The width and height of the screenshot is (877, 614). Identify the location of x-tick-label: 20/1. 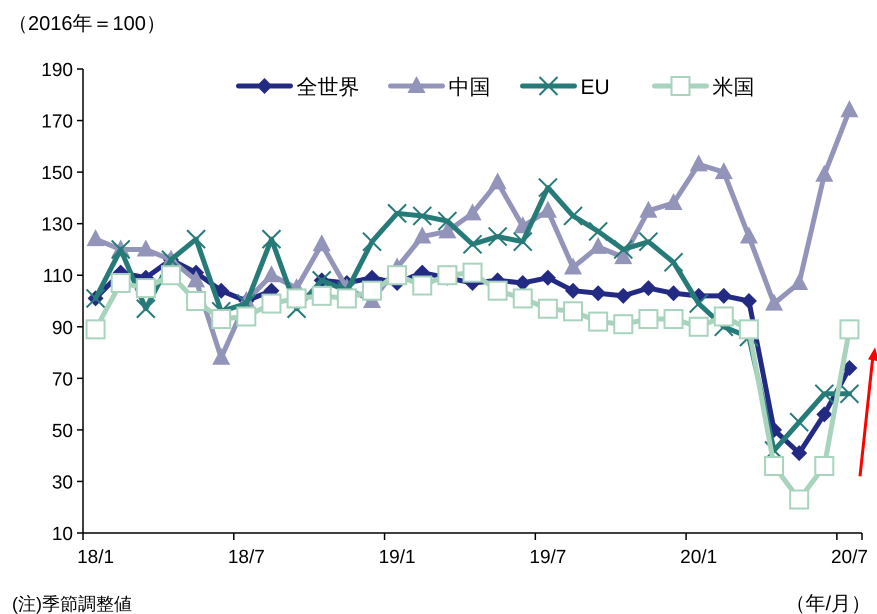
(699, 557).